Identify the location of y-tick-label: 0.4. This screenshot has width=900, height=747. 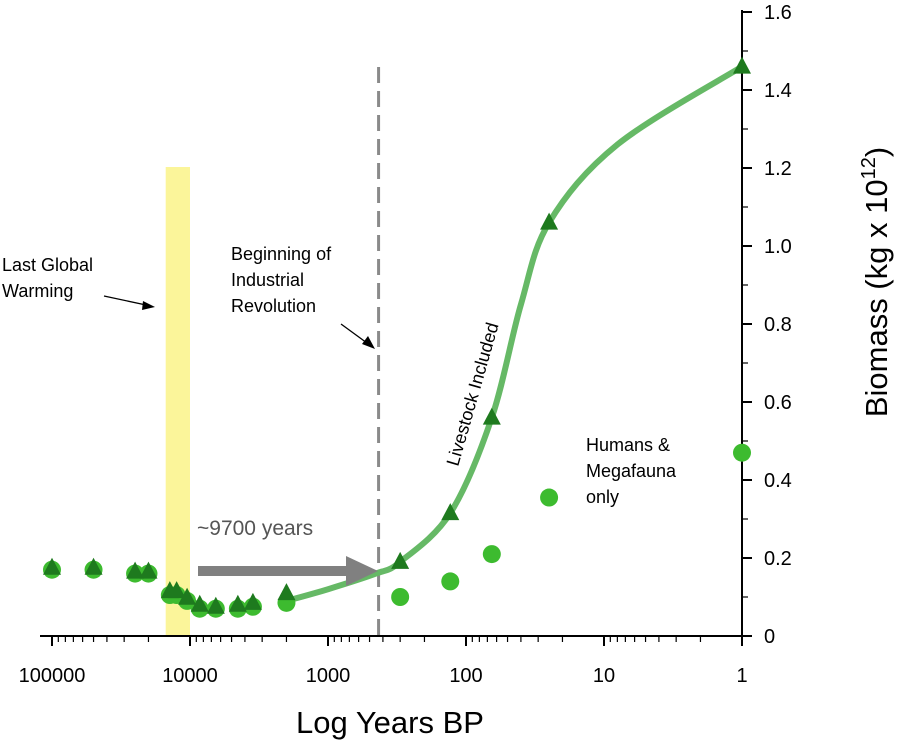
(778, 481).